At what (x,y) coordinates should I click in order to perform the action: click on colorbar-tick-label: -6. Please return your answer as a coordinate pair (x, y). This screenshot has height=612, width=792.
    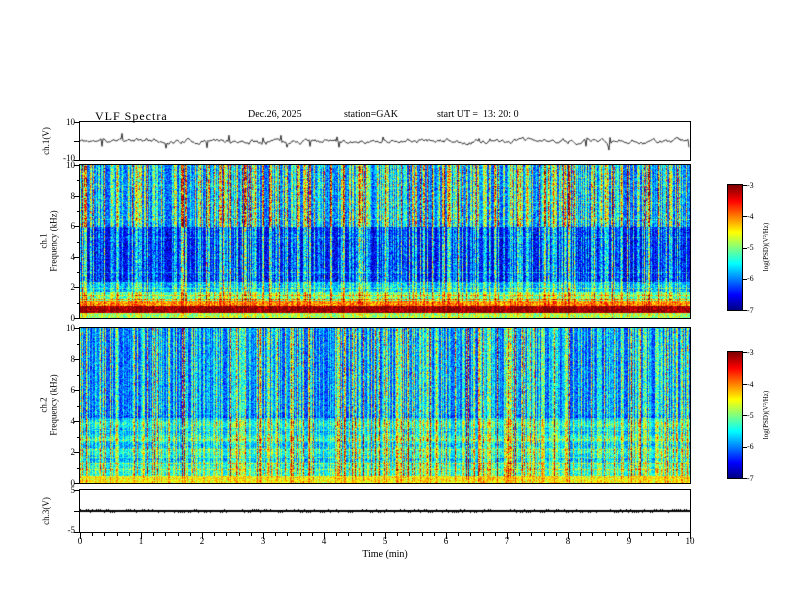
    Looking at the image, I should click on (750, 278).